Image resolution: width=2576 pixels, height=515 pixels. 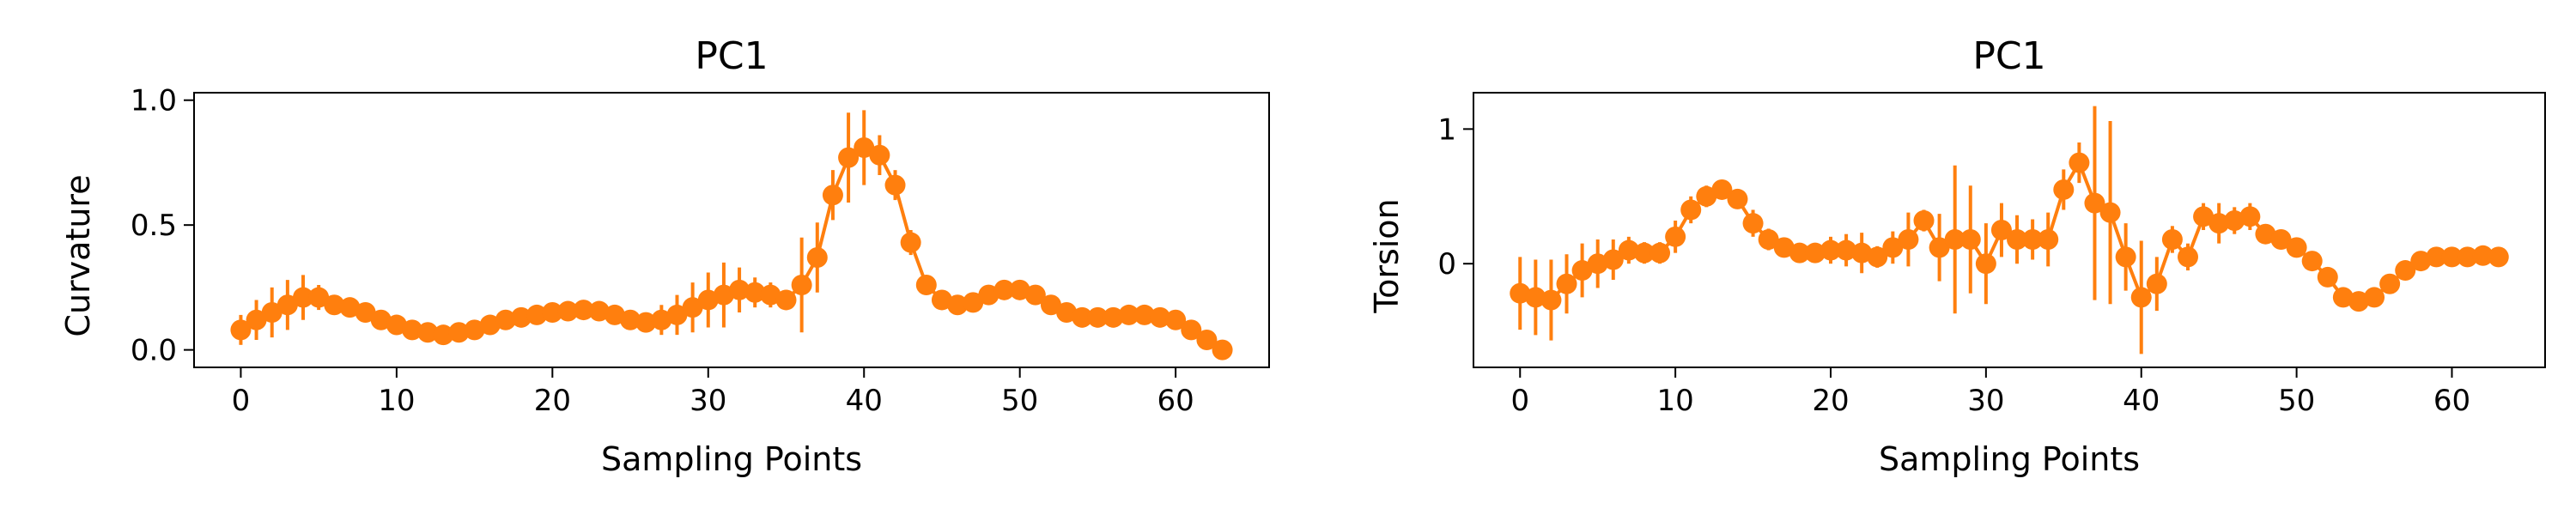 What do you see at coordinates (1447, 264) in the screenshot?
I see `y-tick-label: 0` at bounding box center [1447, 264].